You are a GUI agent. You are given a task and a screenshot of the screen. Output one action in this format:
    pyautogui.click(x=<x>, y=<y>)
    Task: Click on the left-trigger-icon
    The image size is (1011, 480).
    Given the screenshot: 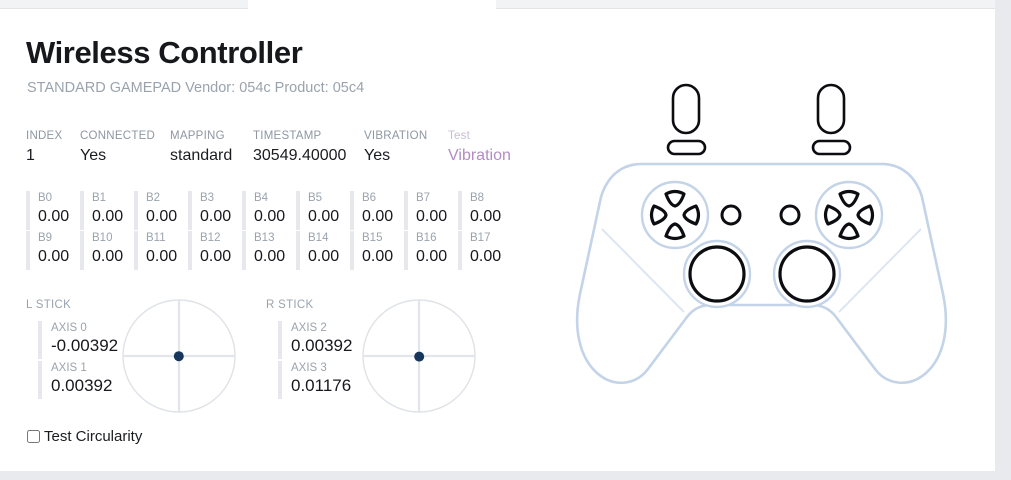 What is the action you would take?
    pyautogui.click(x=686, y=109)
    